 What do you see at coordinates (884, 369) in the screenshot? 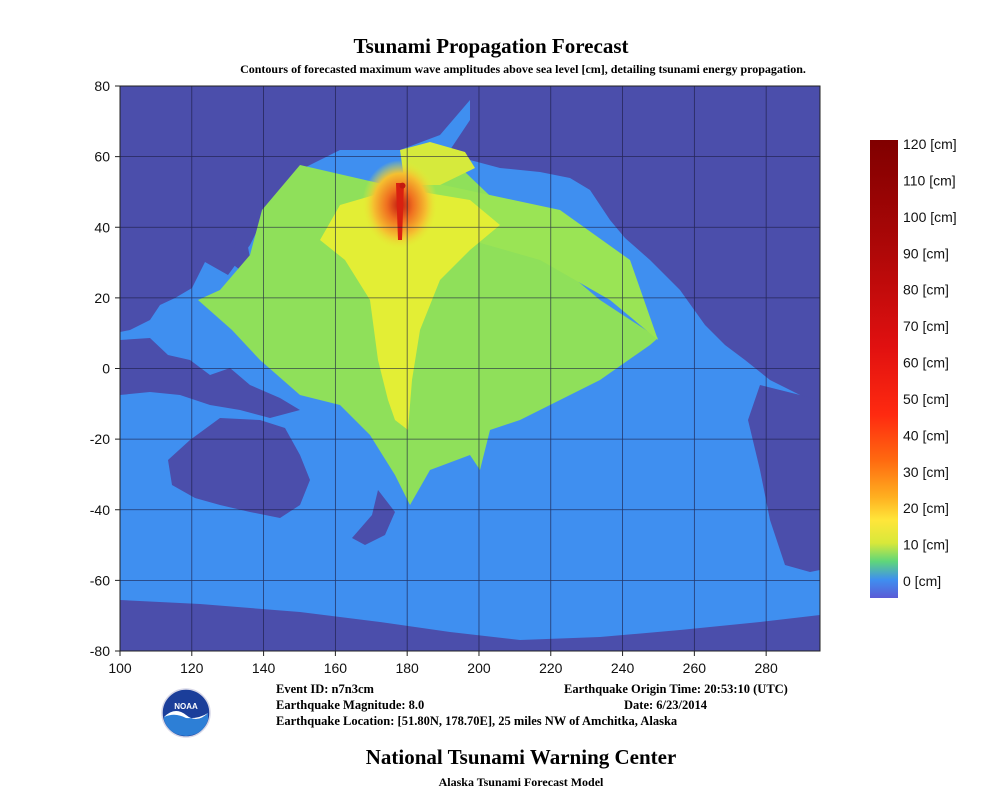
I see `colorbar` at bounding box center [884, 369].